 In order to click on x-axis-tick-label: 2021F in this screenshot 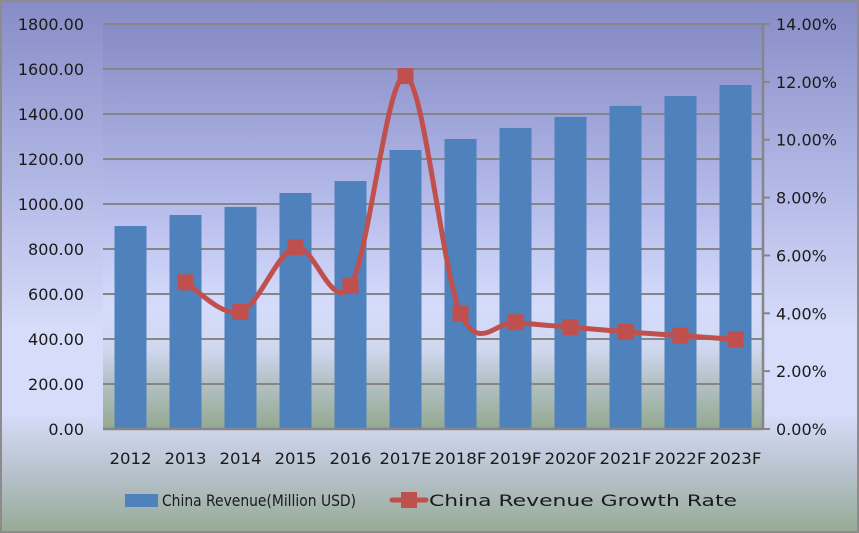, I will do `click(626, 458)`.